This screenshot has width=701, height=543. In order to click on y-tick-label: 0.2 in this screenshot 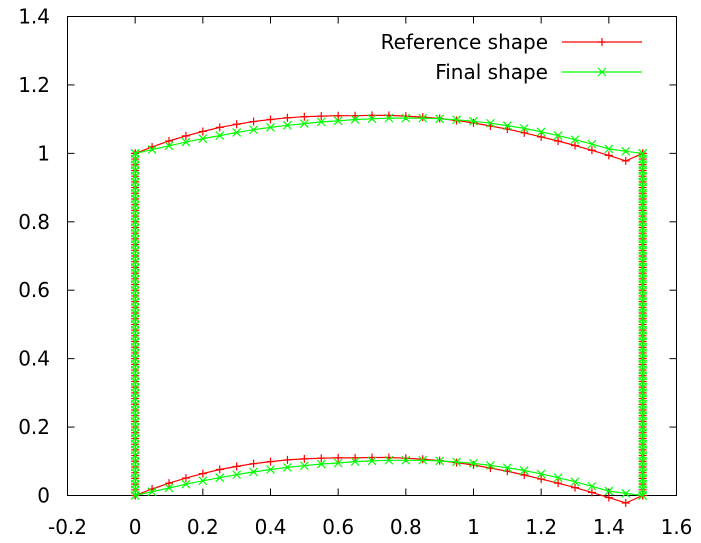, I will do `click(34, 427)`.